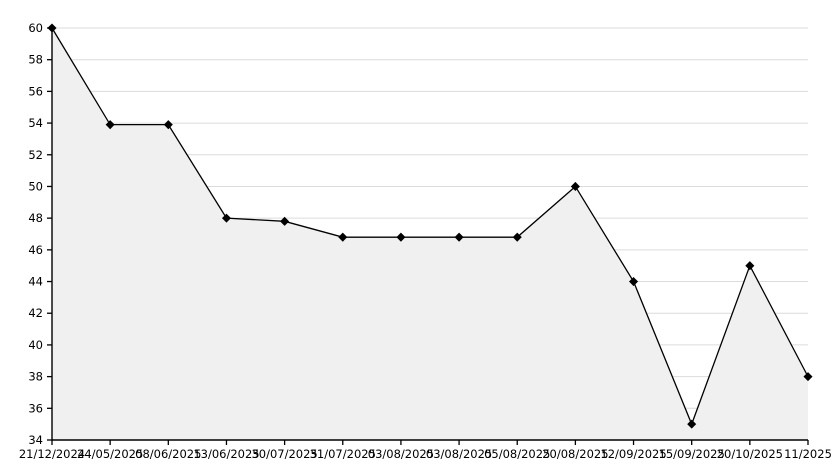 The image size is (834, 468). I want to click on x-tick-label: 20/08/2025, so click(575, 454).